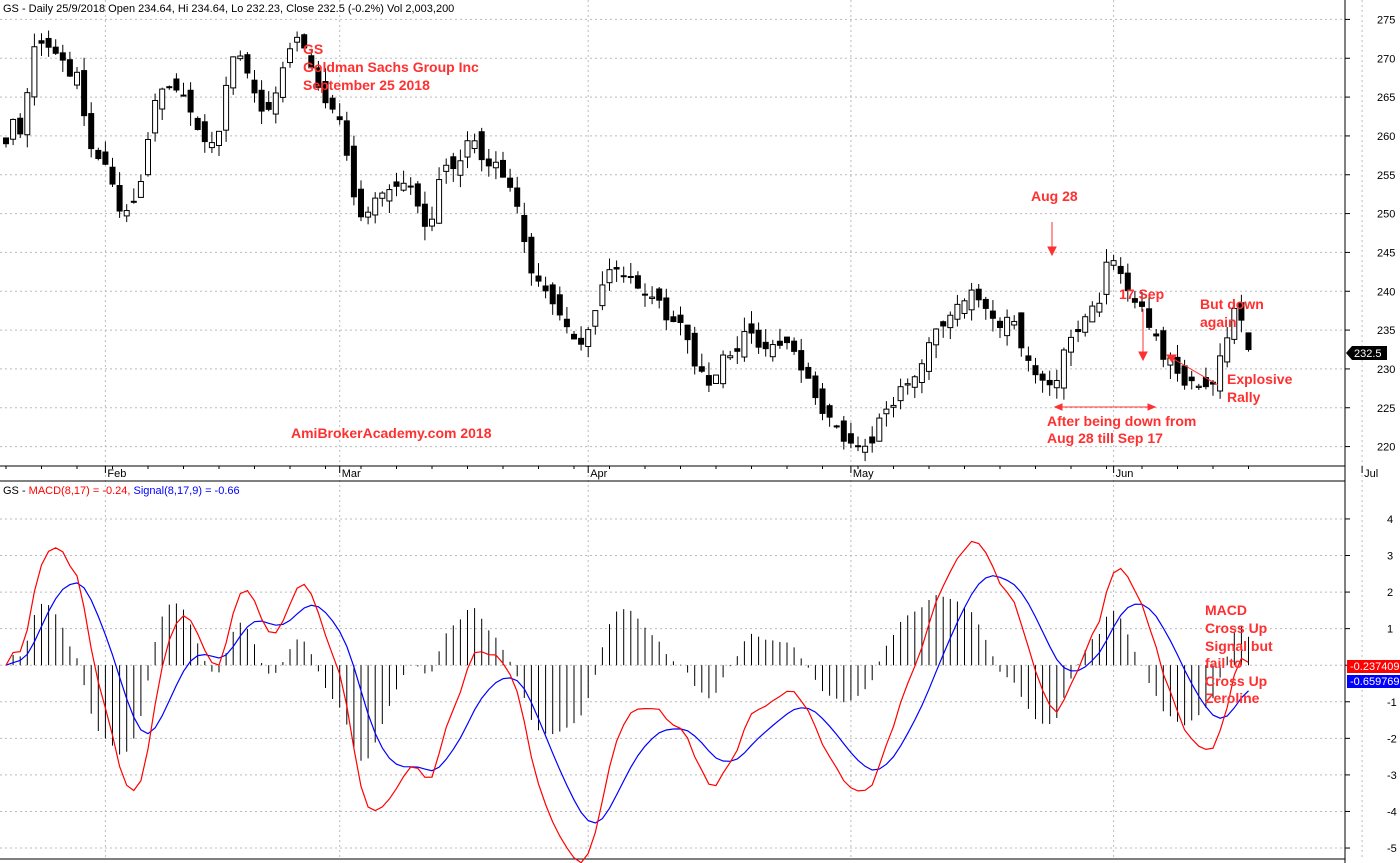  Describe the element at coordinates (1244, 397) in the screenshot. I see `annotation-explosive-2: Rally` at that location.